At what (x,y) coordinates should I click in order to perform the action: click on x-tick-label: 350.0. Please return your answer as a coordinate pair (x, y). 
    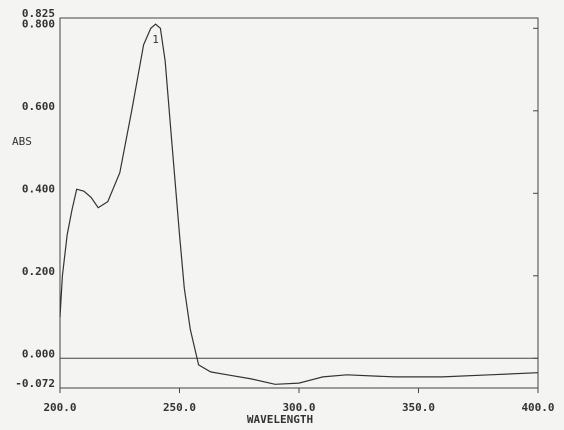
    Looking at the image, I should click on (418, 407).